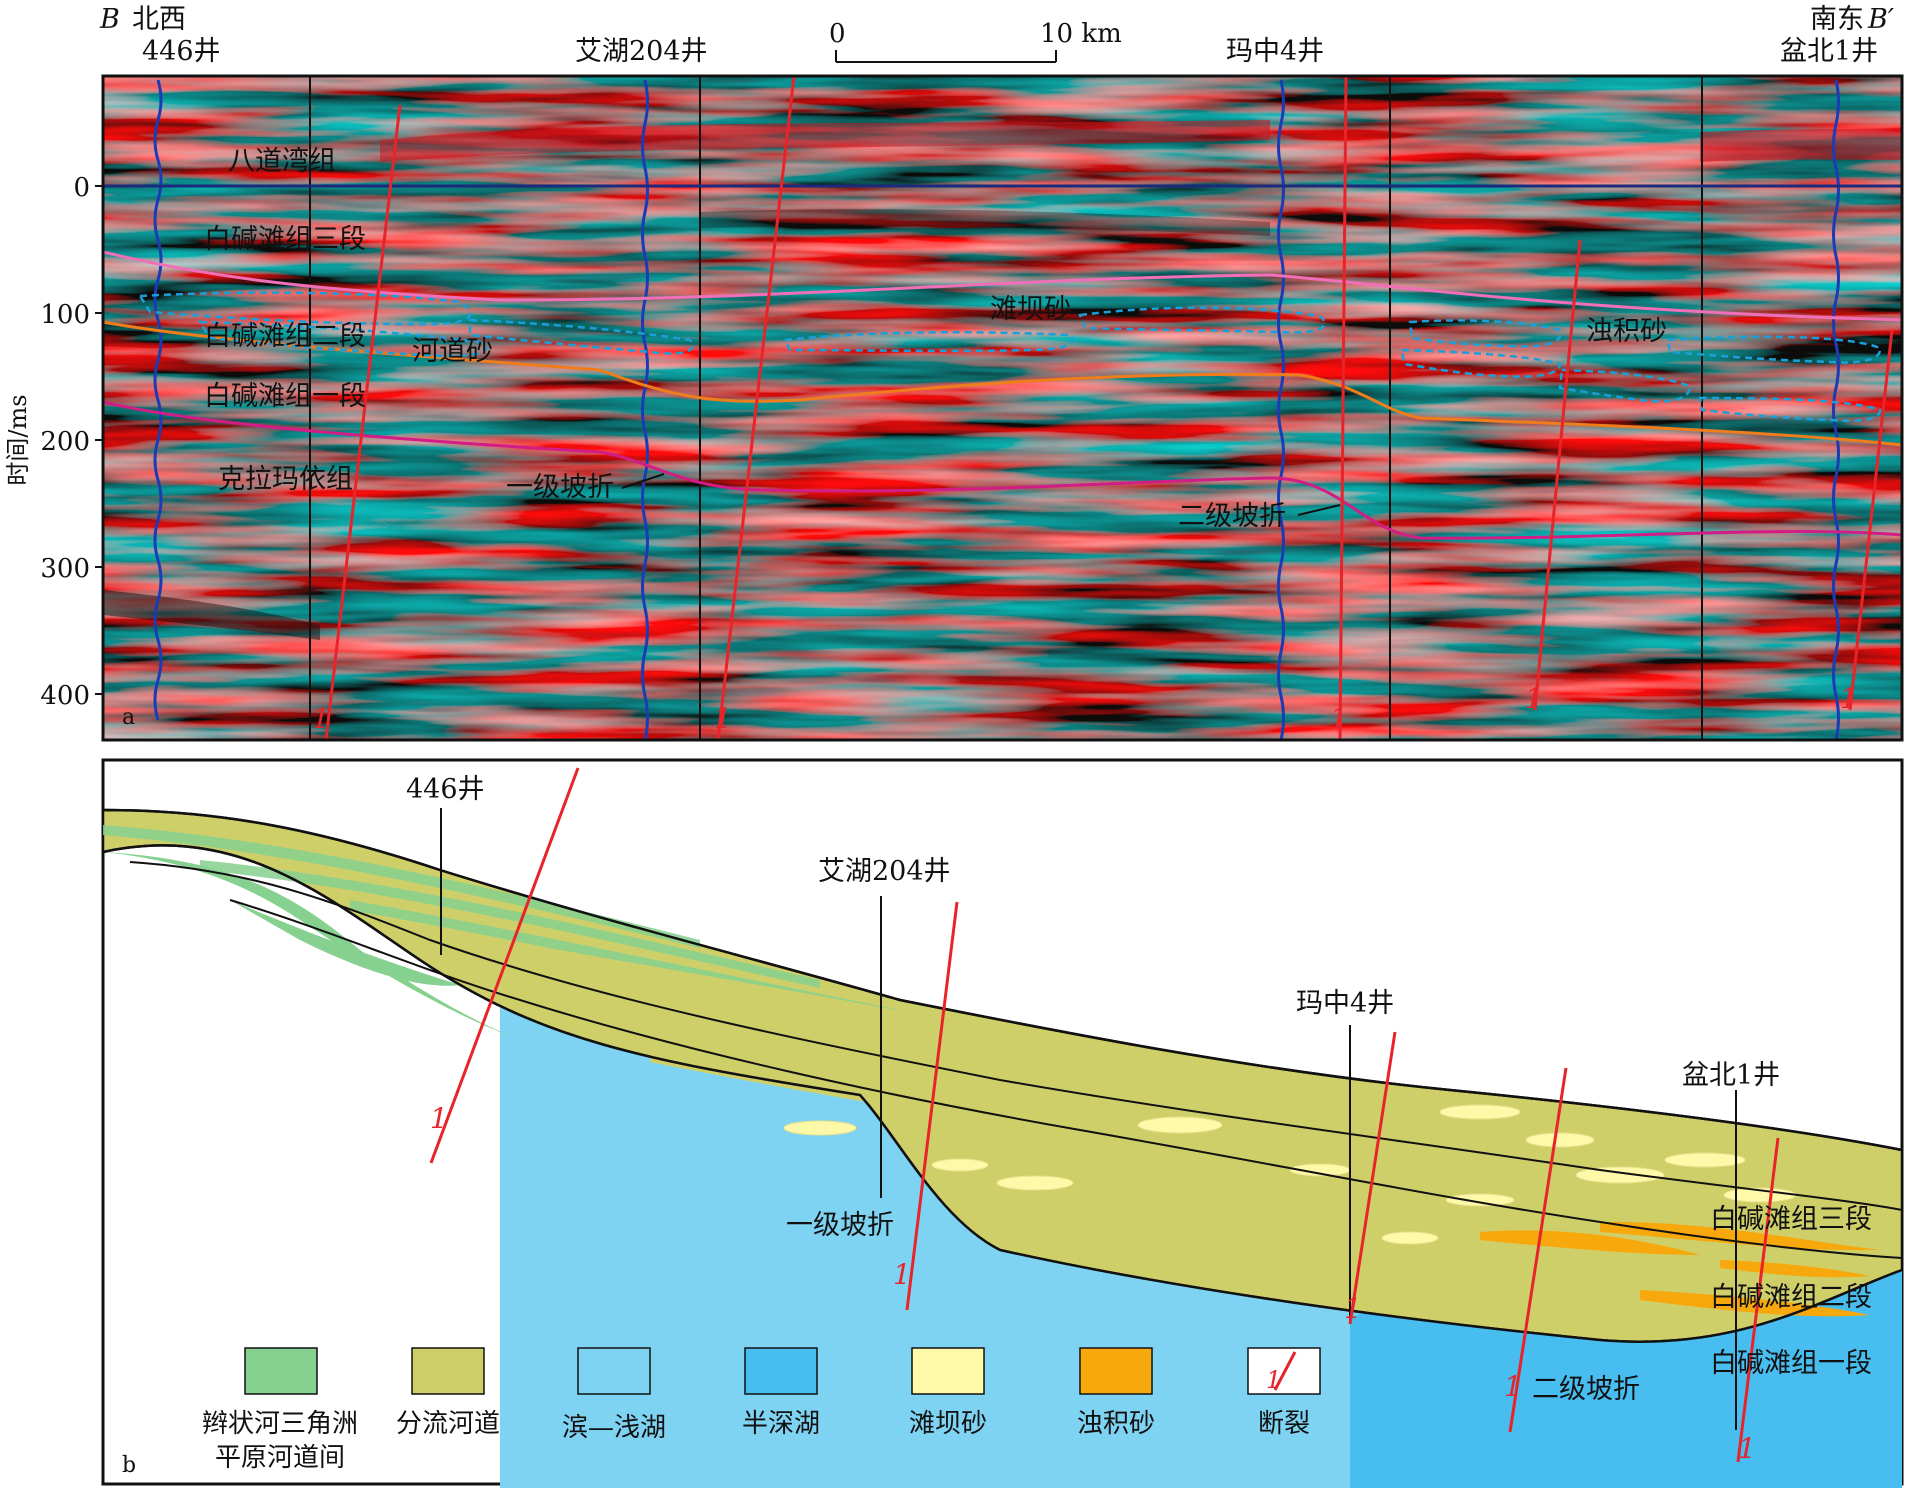 The height and width of the screenshot is (1488, 1905). What do you see at coordinates (1081, 34) in the screenshot?
I see `scale-end: 10 km` at bounding box center [1081, 34].